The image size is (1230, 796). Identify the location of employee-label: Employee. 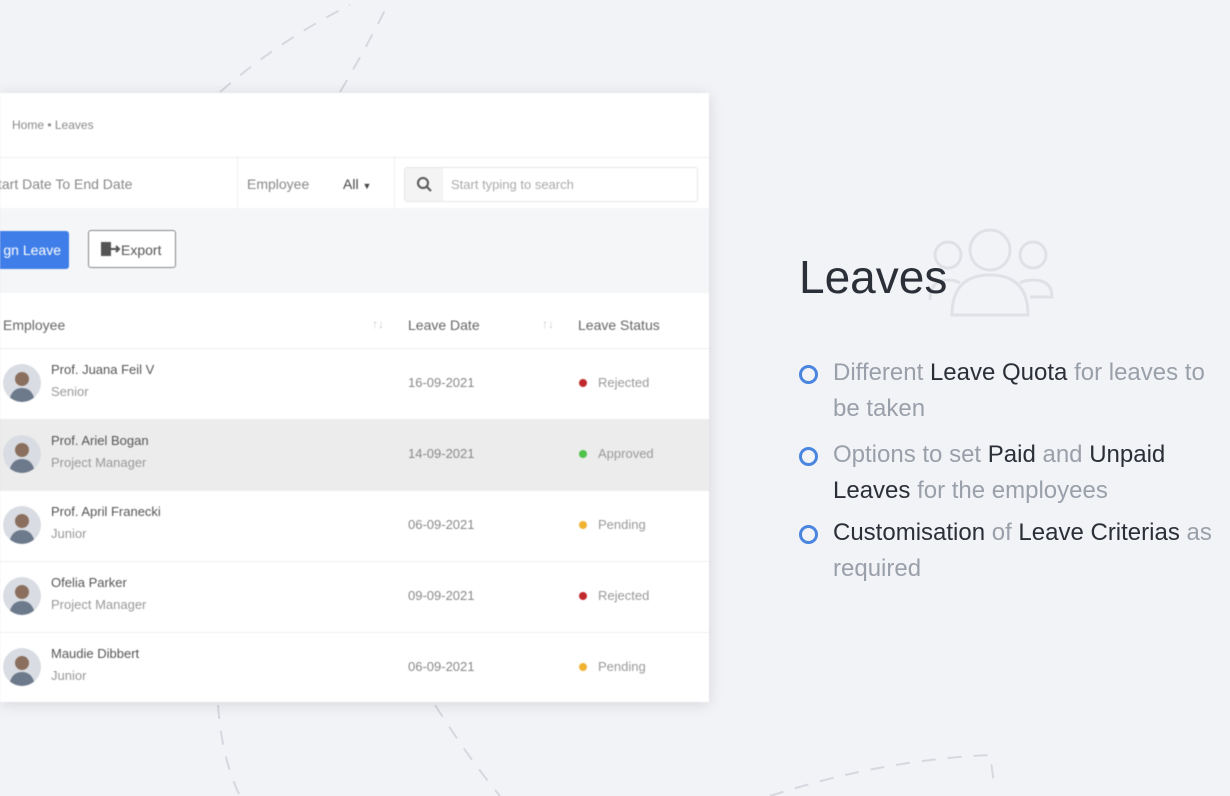
(278, 184).